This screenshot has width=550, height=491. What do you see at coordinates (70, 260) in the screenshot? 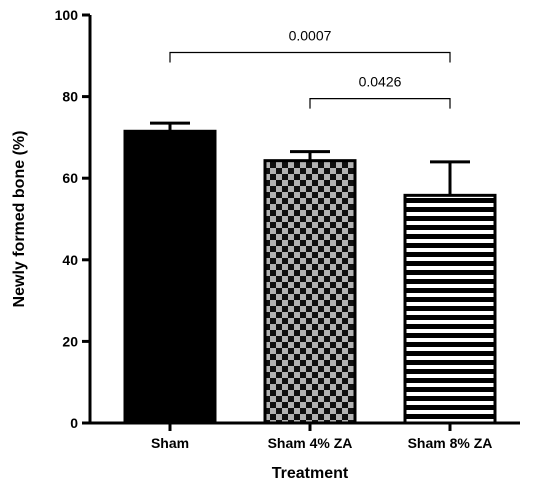
I see `y-tick-label: 40` at bounding box center [70, 260].